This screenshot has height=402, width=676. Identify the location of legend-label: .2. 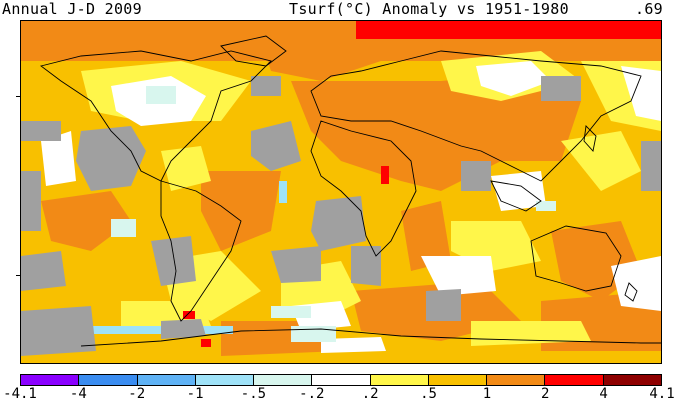
(370, 394).